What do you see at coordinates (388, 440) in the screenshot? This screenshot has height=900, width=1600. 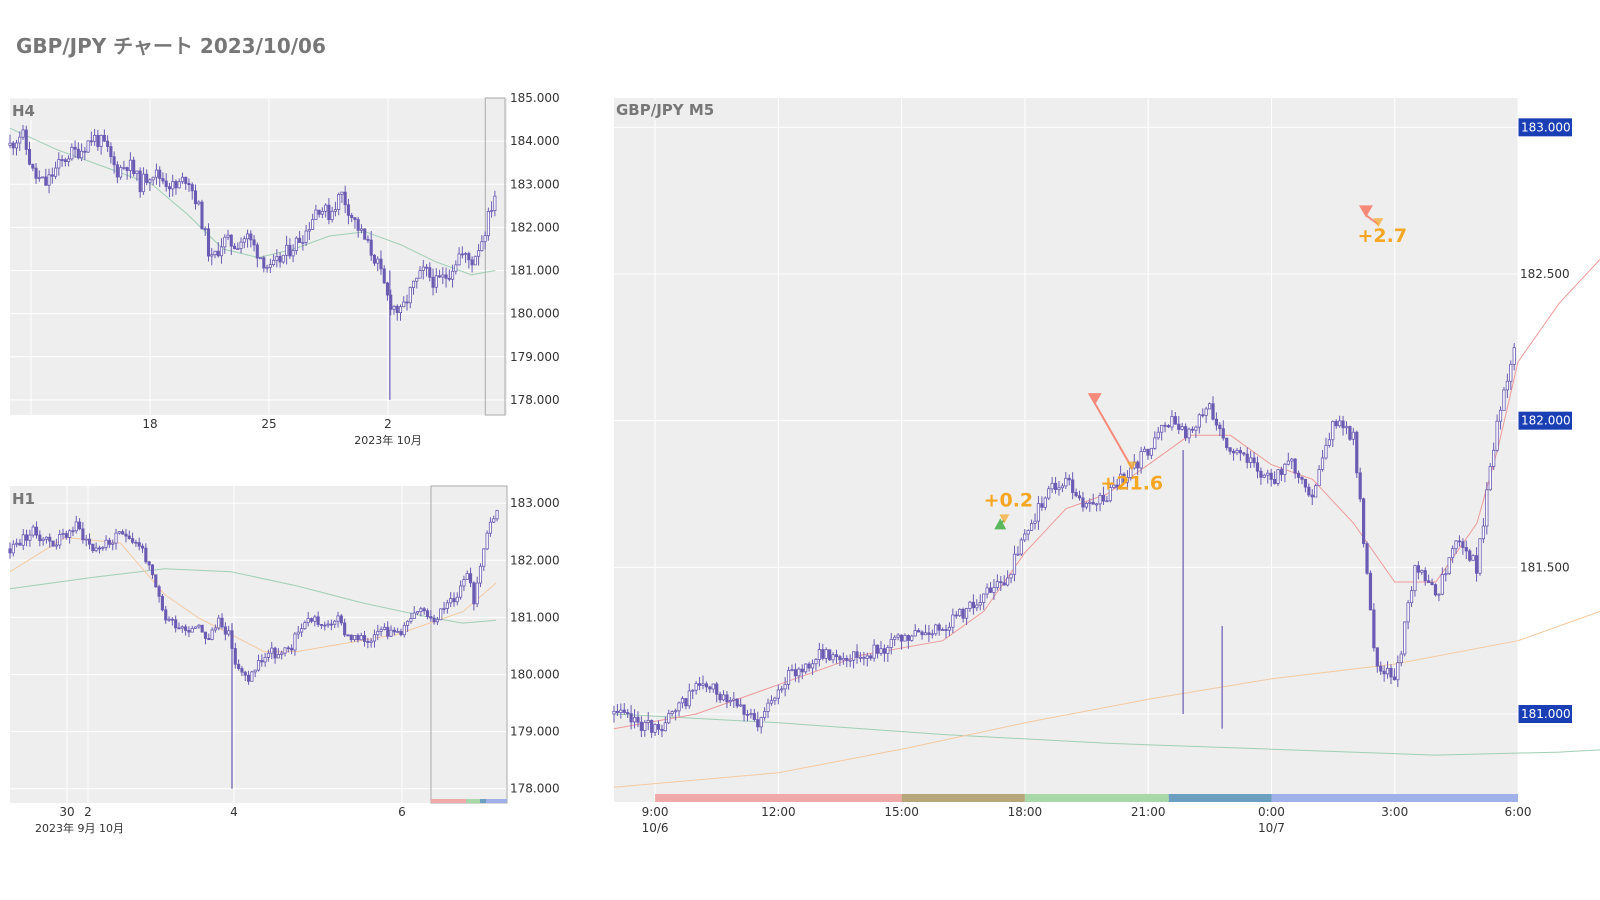 I see `h4-x-sublabel: 2023年 10月` at bounding box center [388, 440].